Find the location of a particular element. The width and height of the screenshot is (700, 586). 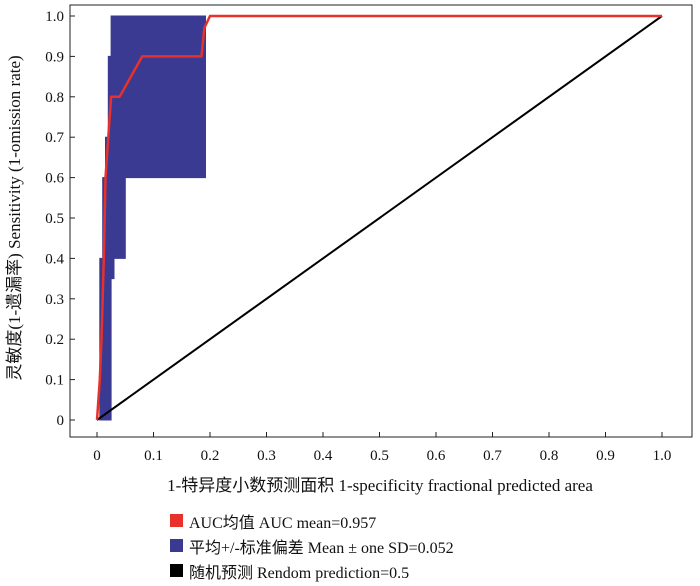

legend-item-random: 随机预测 Rendom prediction=0.5 is located at coordinates (312, 570).